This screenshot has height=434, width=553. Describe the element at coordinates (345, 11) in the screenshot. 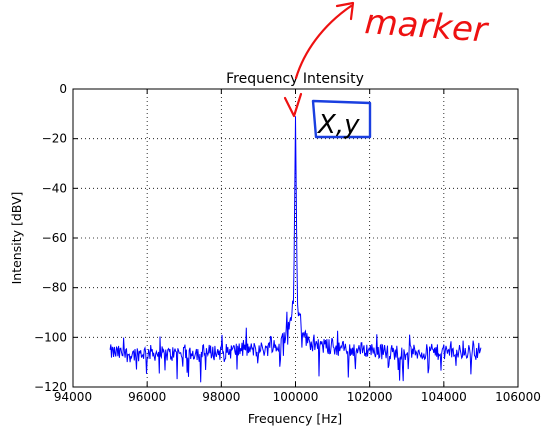

I see `marker-arrowhead` at that location.